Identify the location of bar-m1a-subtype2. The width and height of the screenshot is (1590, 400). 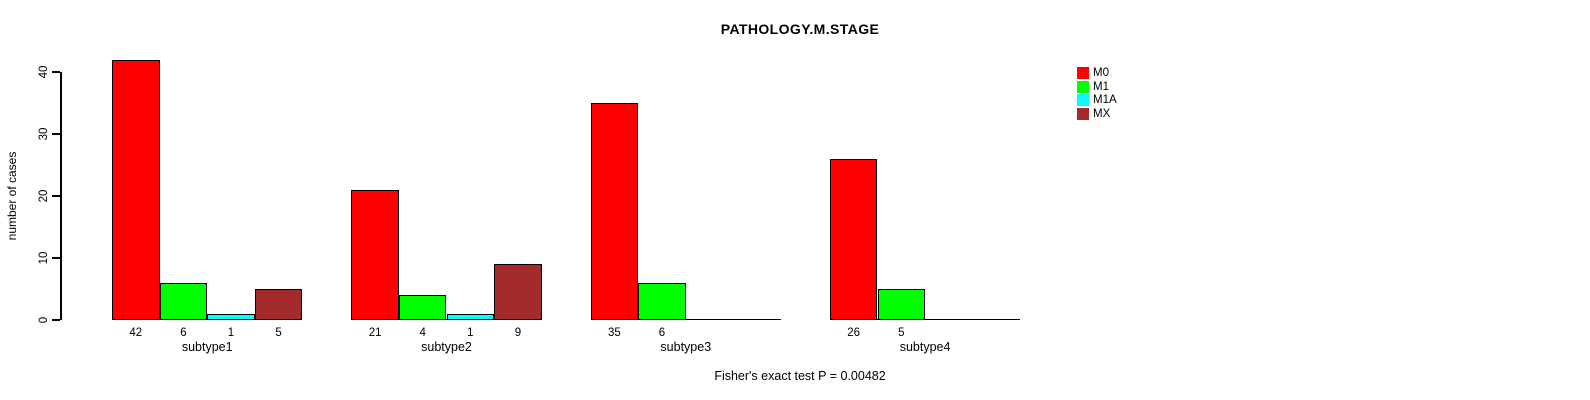
(470, 316).